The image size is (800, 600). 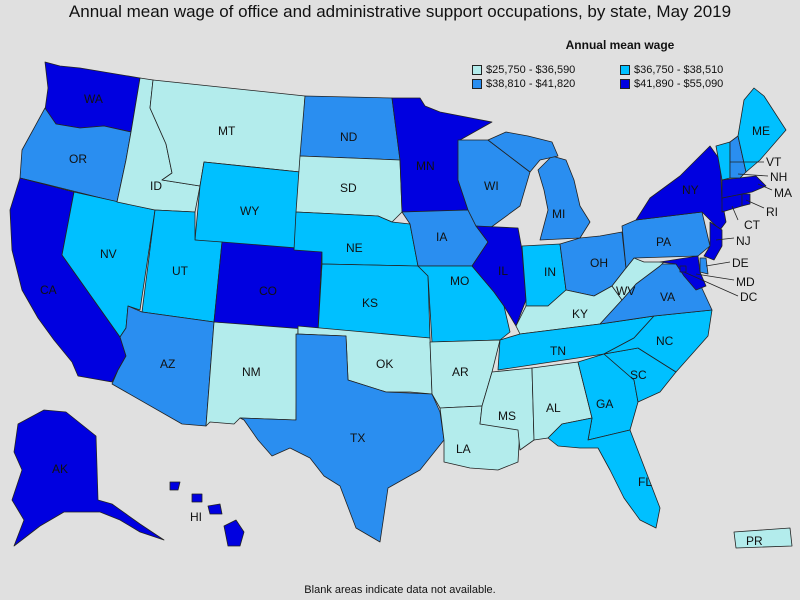 I want to click on state-pr, so click(x=763, y=538).